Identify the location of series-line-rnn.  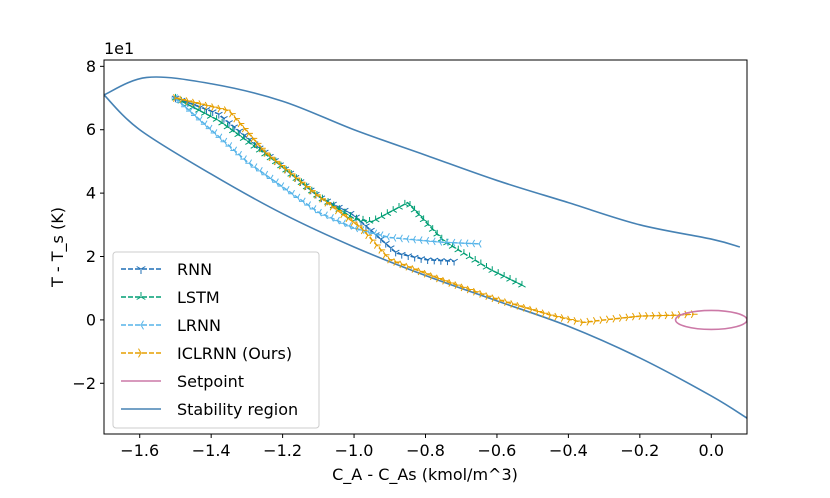
(315, 179).